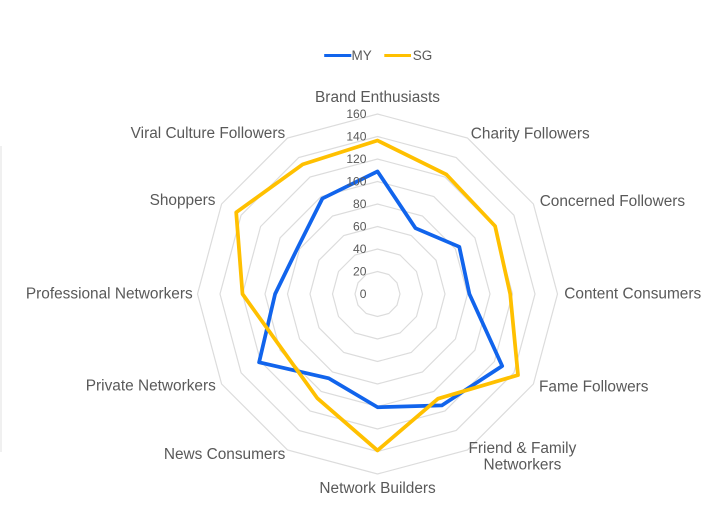  What do you see at coordinates (360, 271) in the screenshot?
I see `svg-text: 20` at bounding box center [360, 271].